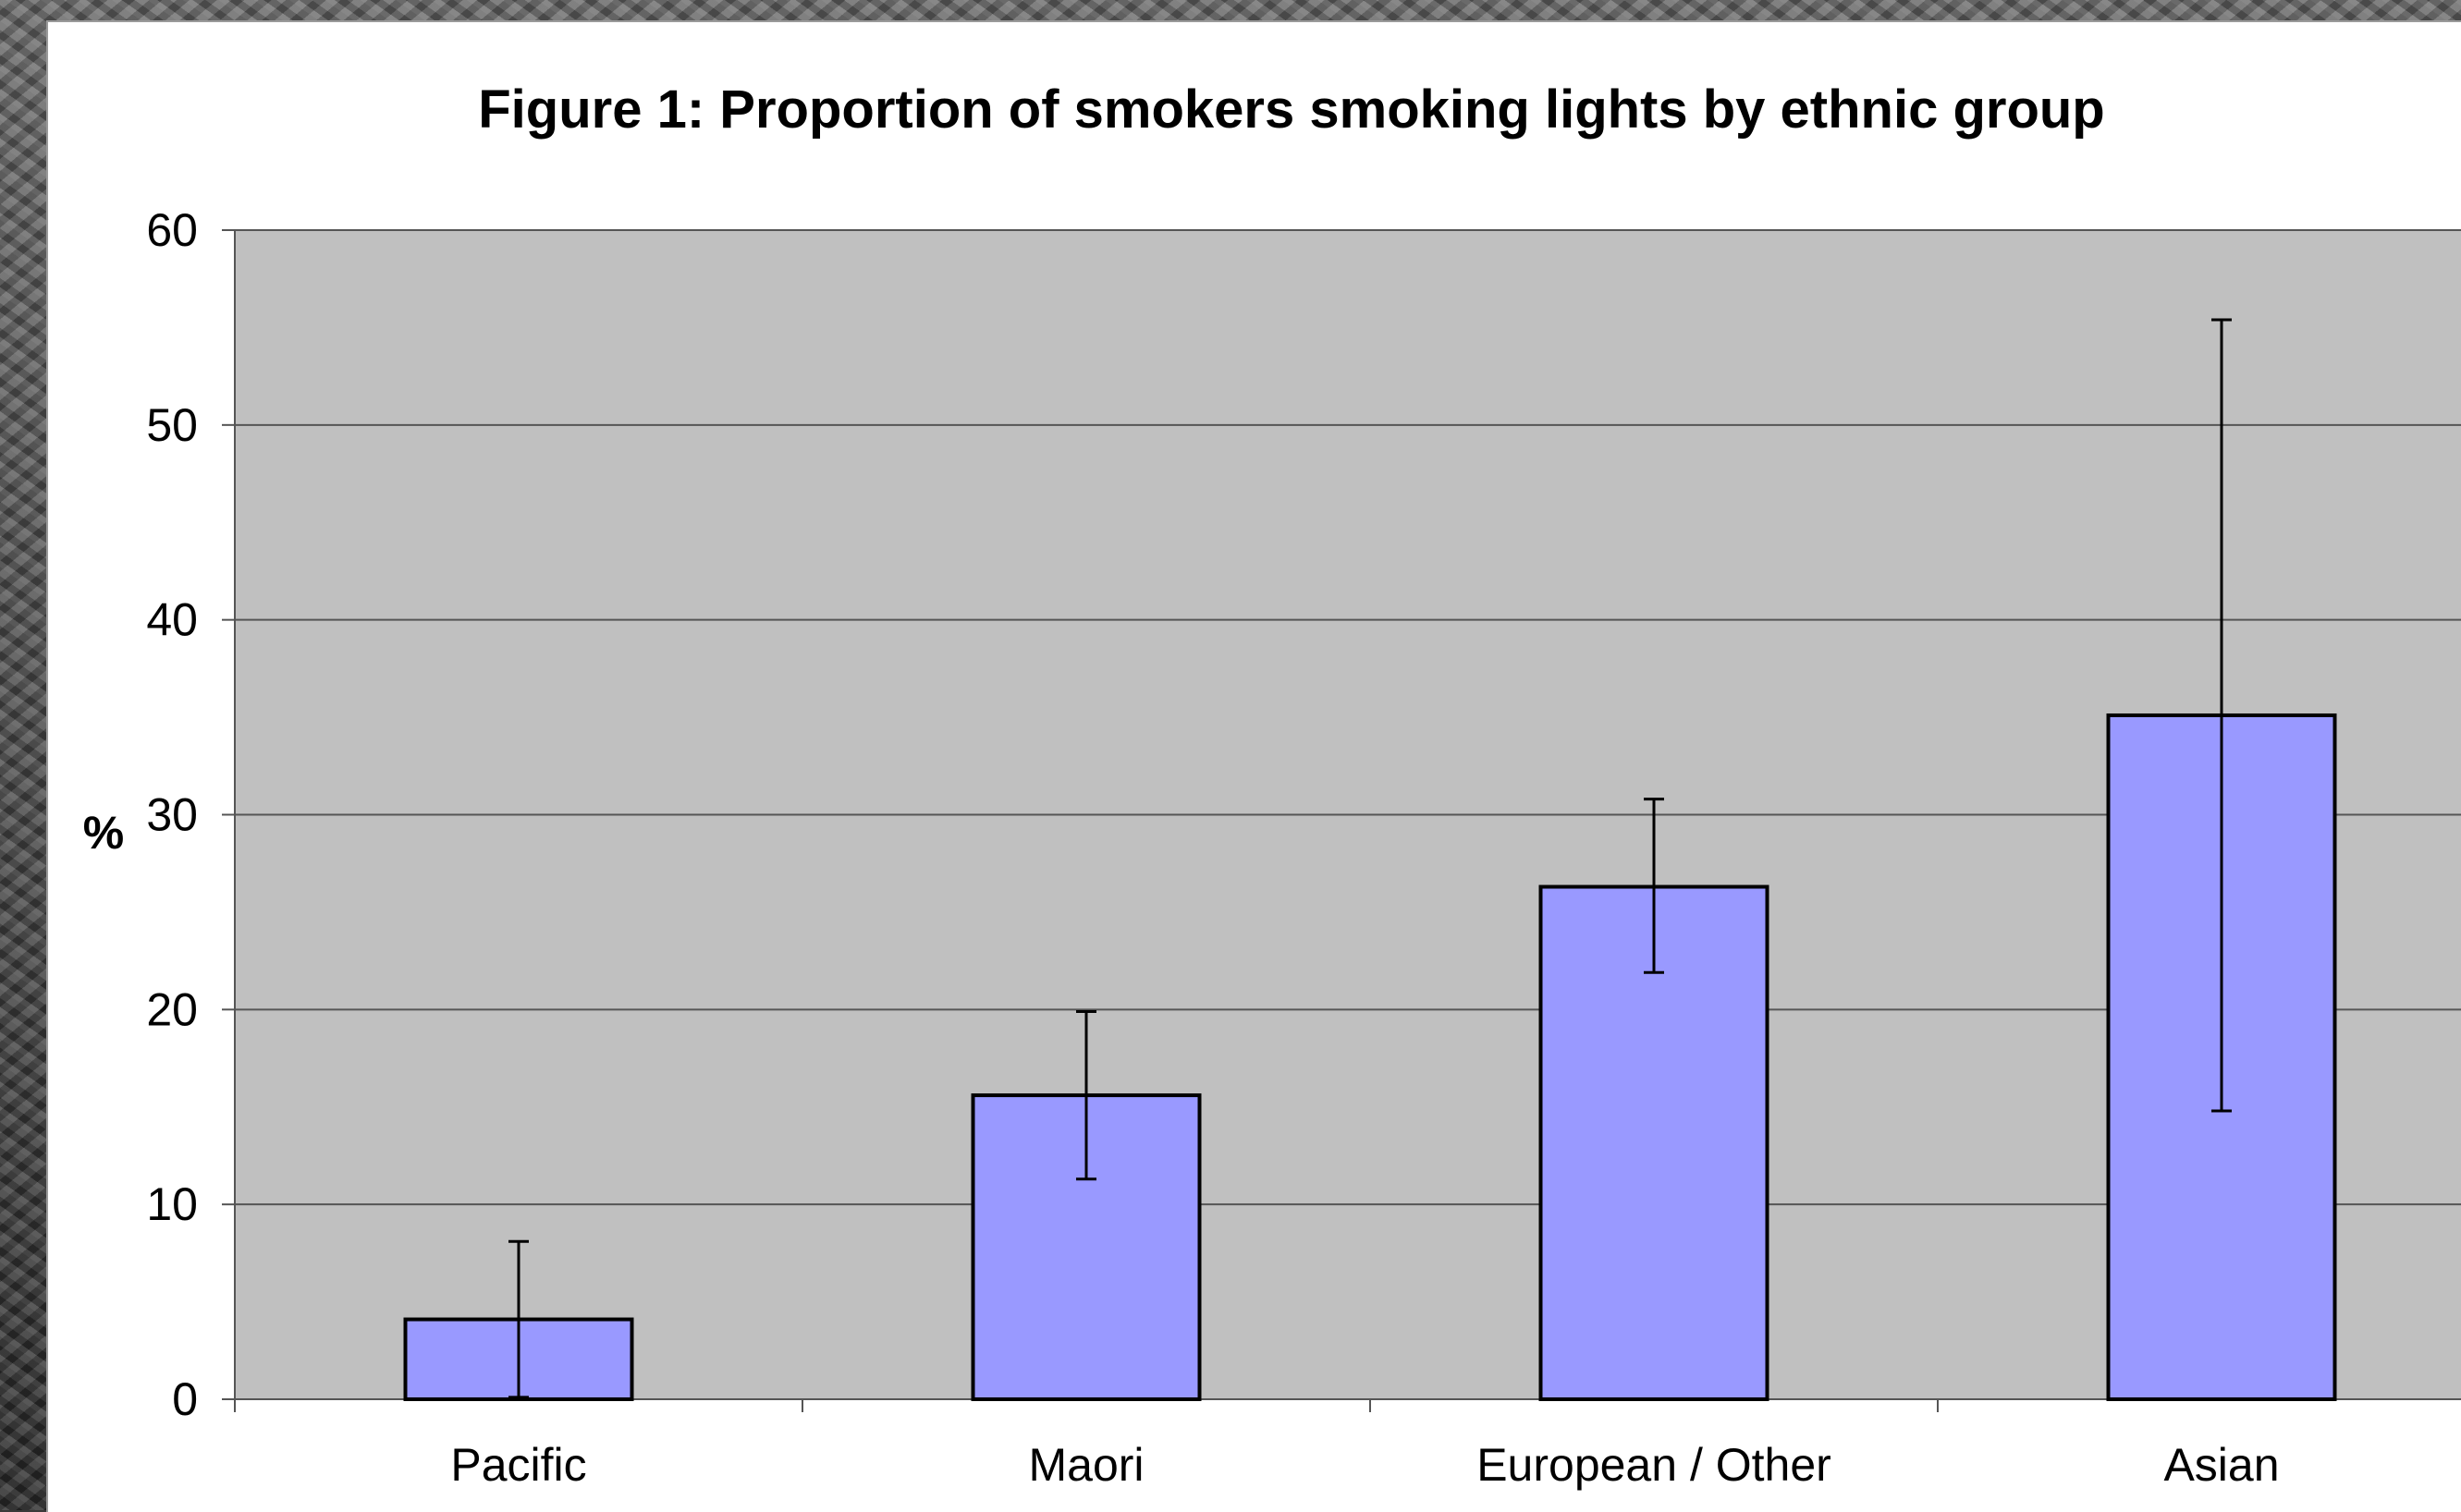  I want to click on y-tick-label-50: 50, so click(172, 425).